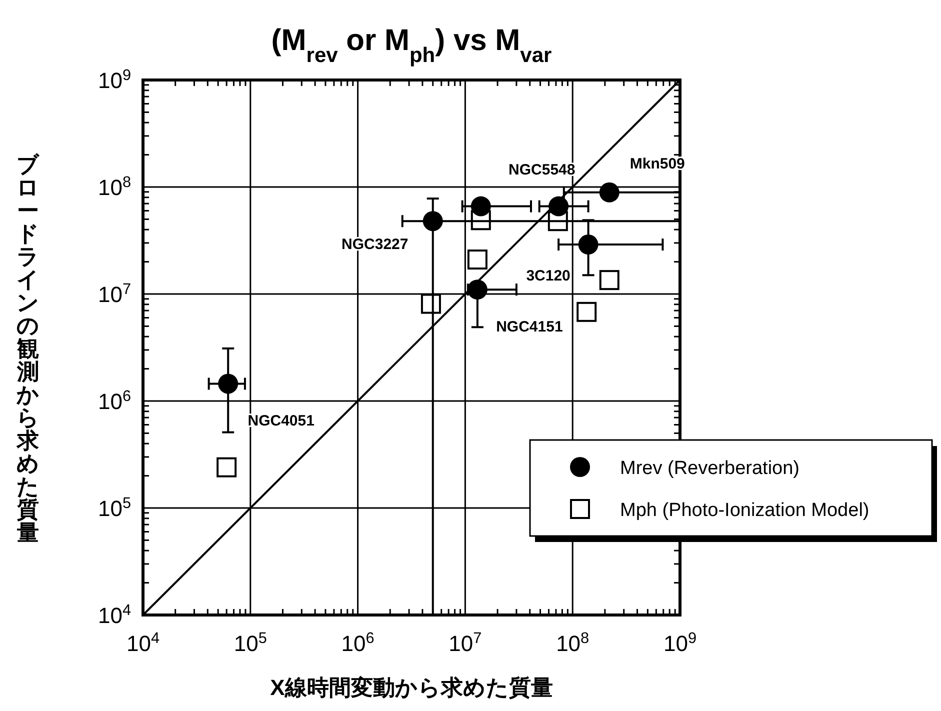  What do you see at coordinates (411, 687) in the screenshot?
I see `x-axis-title: X線時間変動から求めた質量` at bounding box center [411, 687].